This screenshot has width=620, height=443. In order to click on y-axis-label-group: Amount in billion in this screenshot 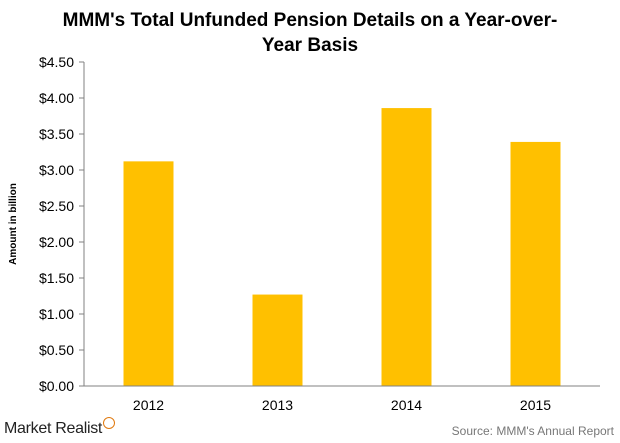, I will do `click(13, 224)`.